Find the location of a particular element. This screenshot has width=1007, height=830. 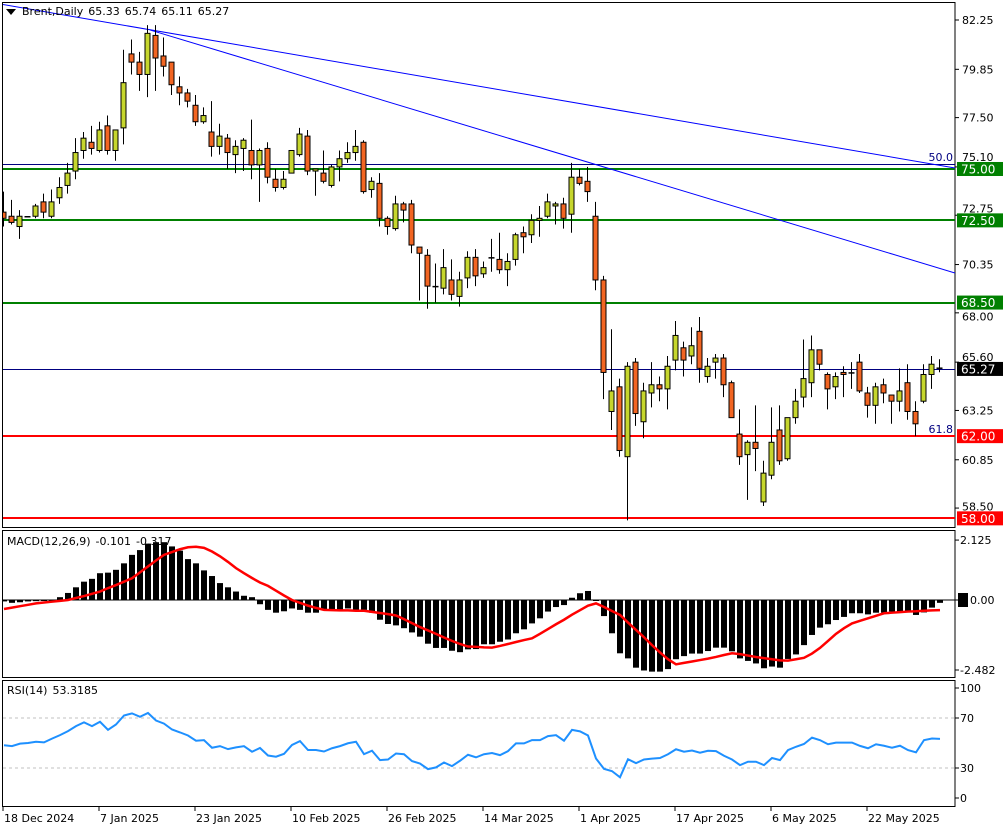

time-axis-label: 23 Jan 2025 is located at coordinates (229, 818).